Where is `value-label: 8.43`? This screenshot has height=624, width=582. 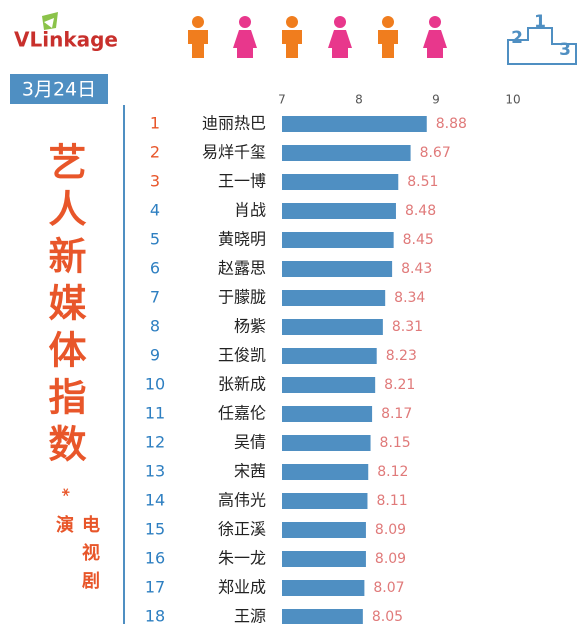 value-label: 8.43 is located at coordinates (416, 269).